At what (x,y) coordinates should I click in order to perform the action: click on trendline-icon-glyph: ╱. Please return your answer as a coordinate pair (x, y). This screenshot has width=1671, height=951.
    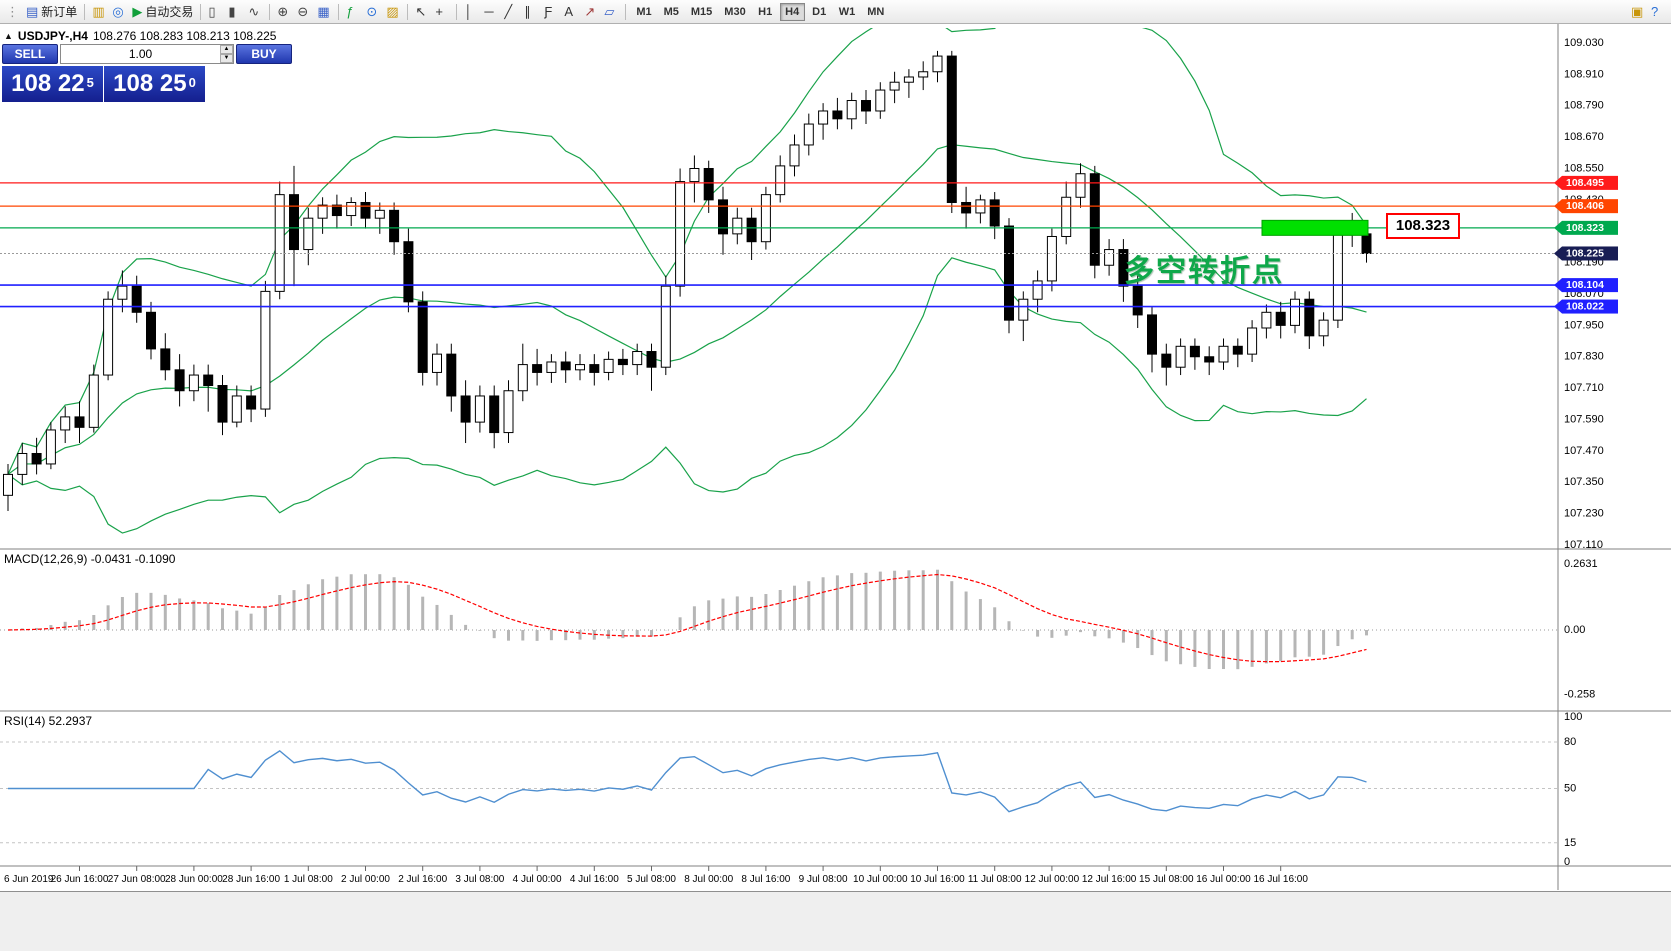
    Looking at the image, I should click on (508, 11).